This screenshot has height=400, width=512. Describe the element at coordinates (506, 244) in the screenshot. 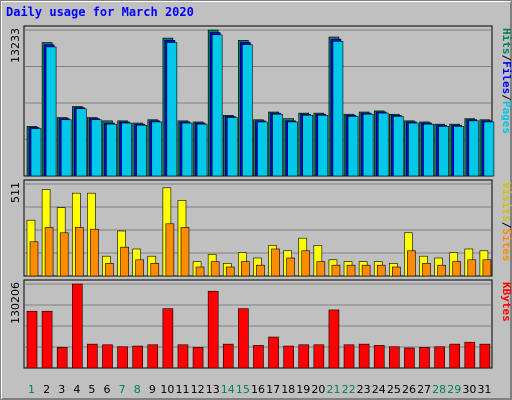

I see `legend-entry: Sites` at that location.